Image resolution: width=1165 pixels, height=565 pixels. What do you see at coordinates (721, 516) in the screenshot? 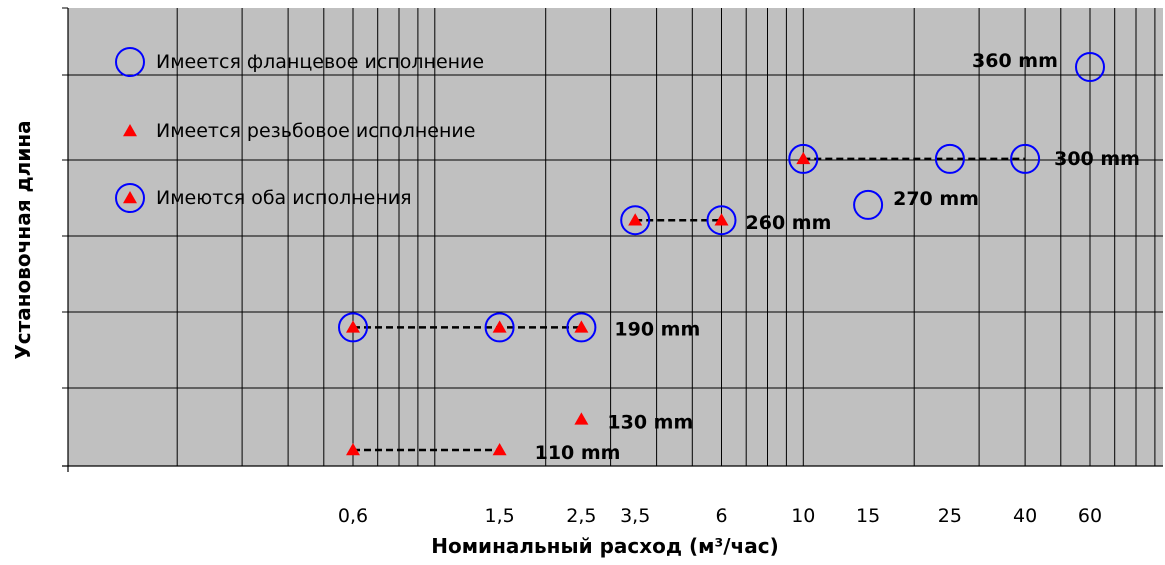
I see `x-tick-label: 6` at bounding box center [721, 516].